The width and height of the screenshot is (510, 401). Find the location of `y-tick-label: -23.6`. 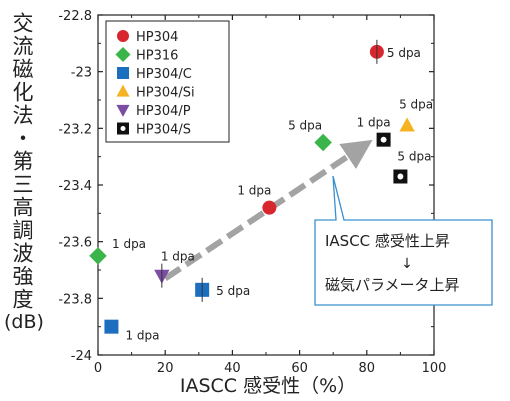

y-tick-label: -23.6 is located at coordinates (75, 243).